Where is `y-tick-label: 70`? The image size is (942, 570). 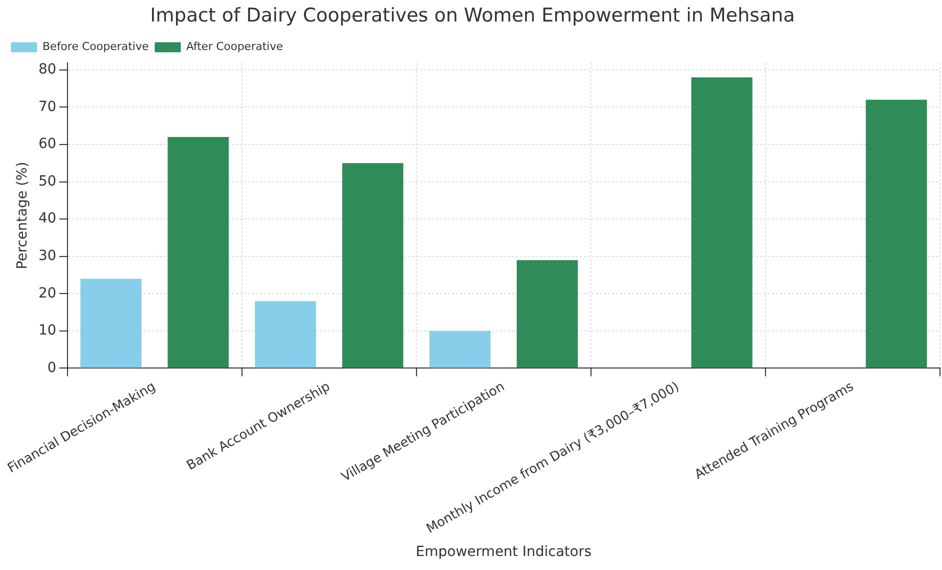 y-tick-label: 70 is located at coordinates (47, 106).